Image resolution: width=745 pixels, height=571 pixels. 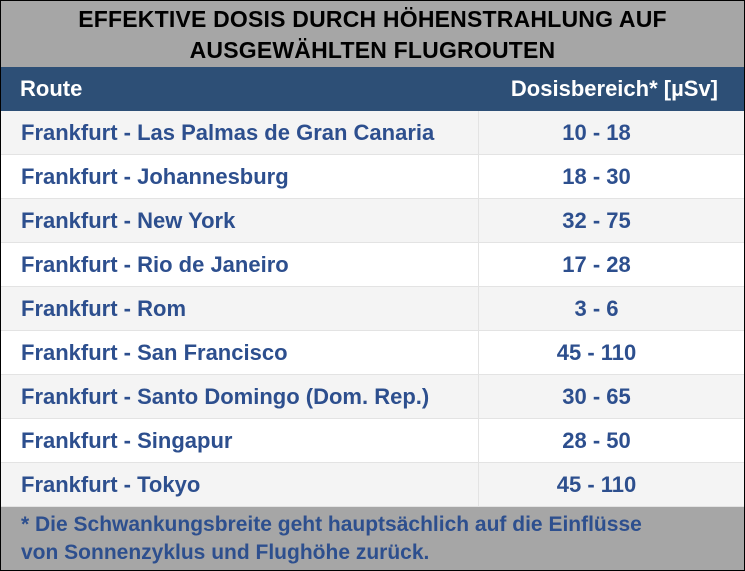 I want to click on route-cell: Frankfurt - Johannesburg, so click(x=240, y=176).